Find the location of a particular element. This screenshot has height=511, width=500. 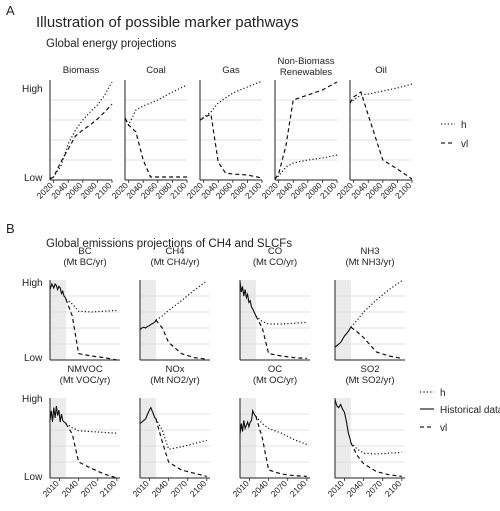

subplot-title: (Mt NO2/yr) is located at coordinates (175, 380).